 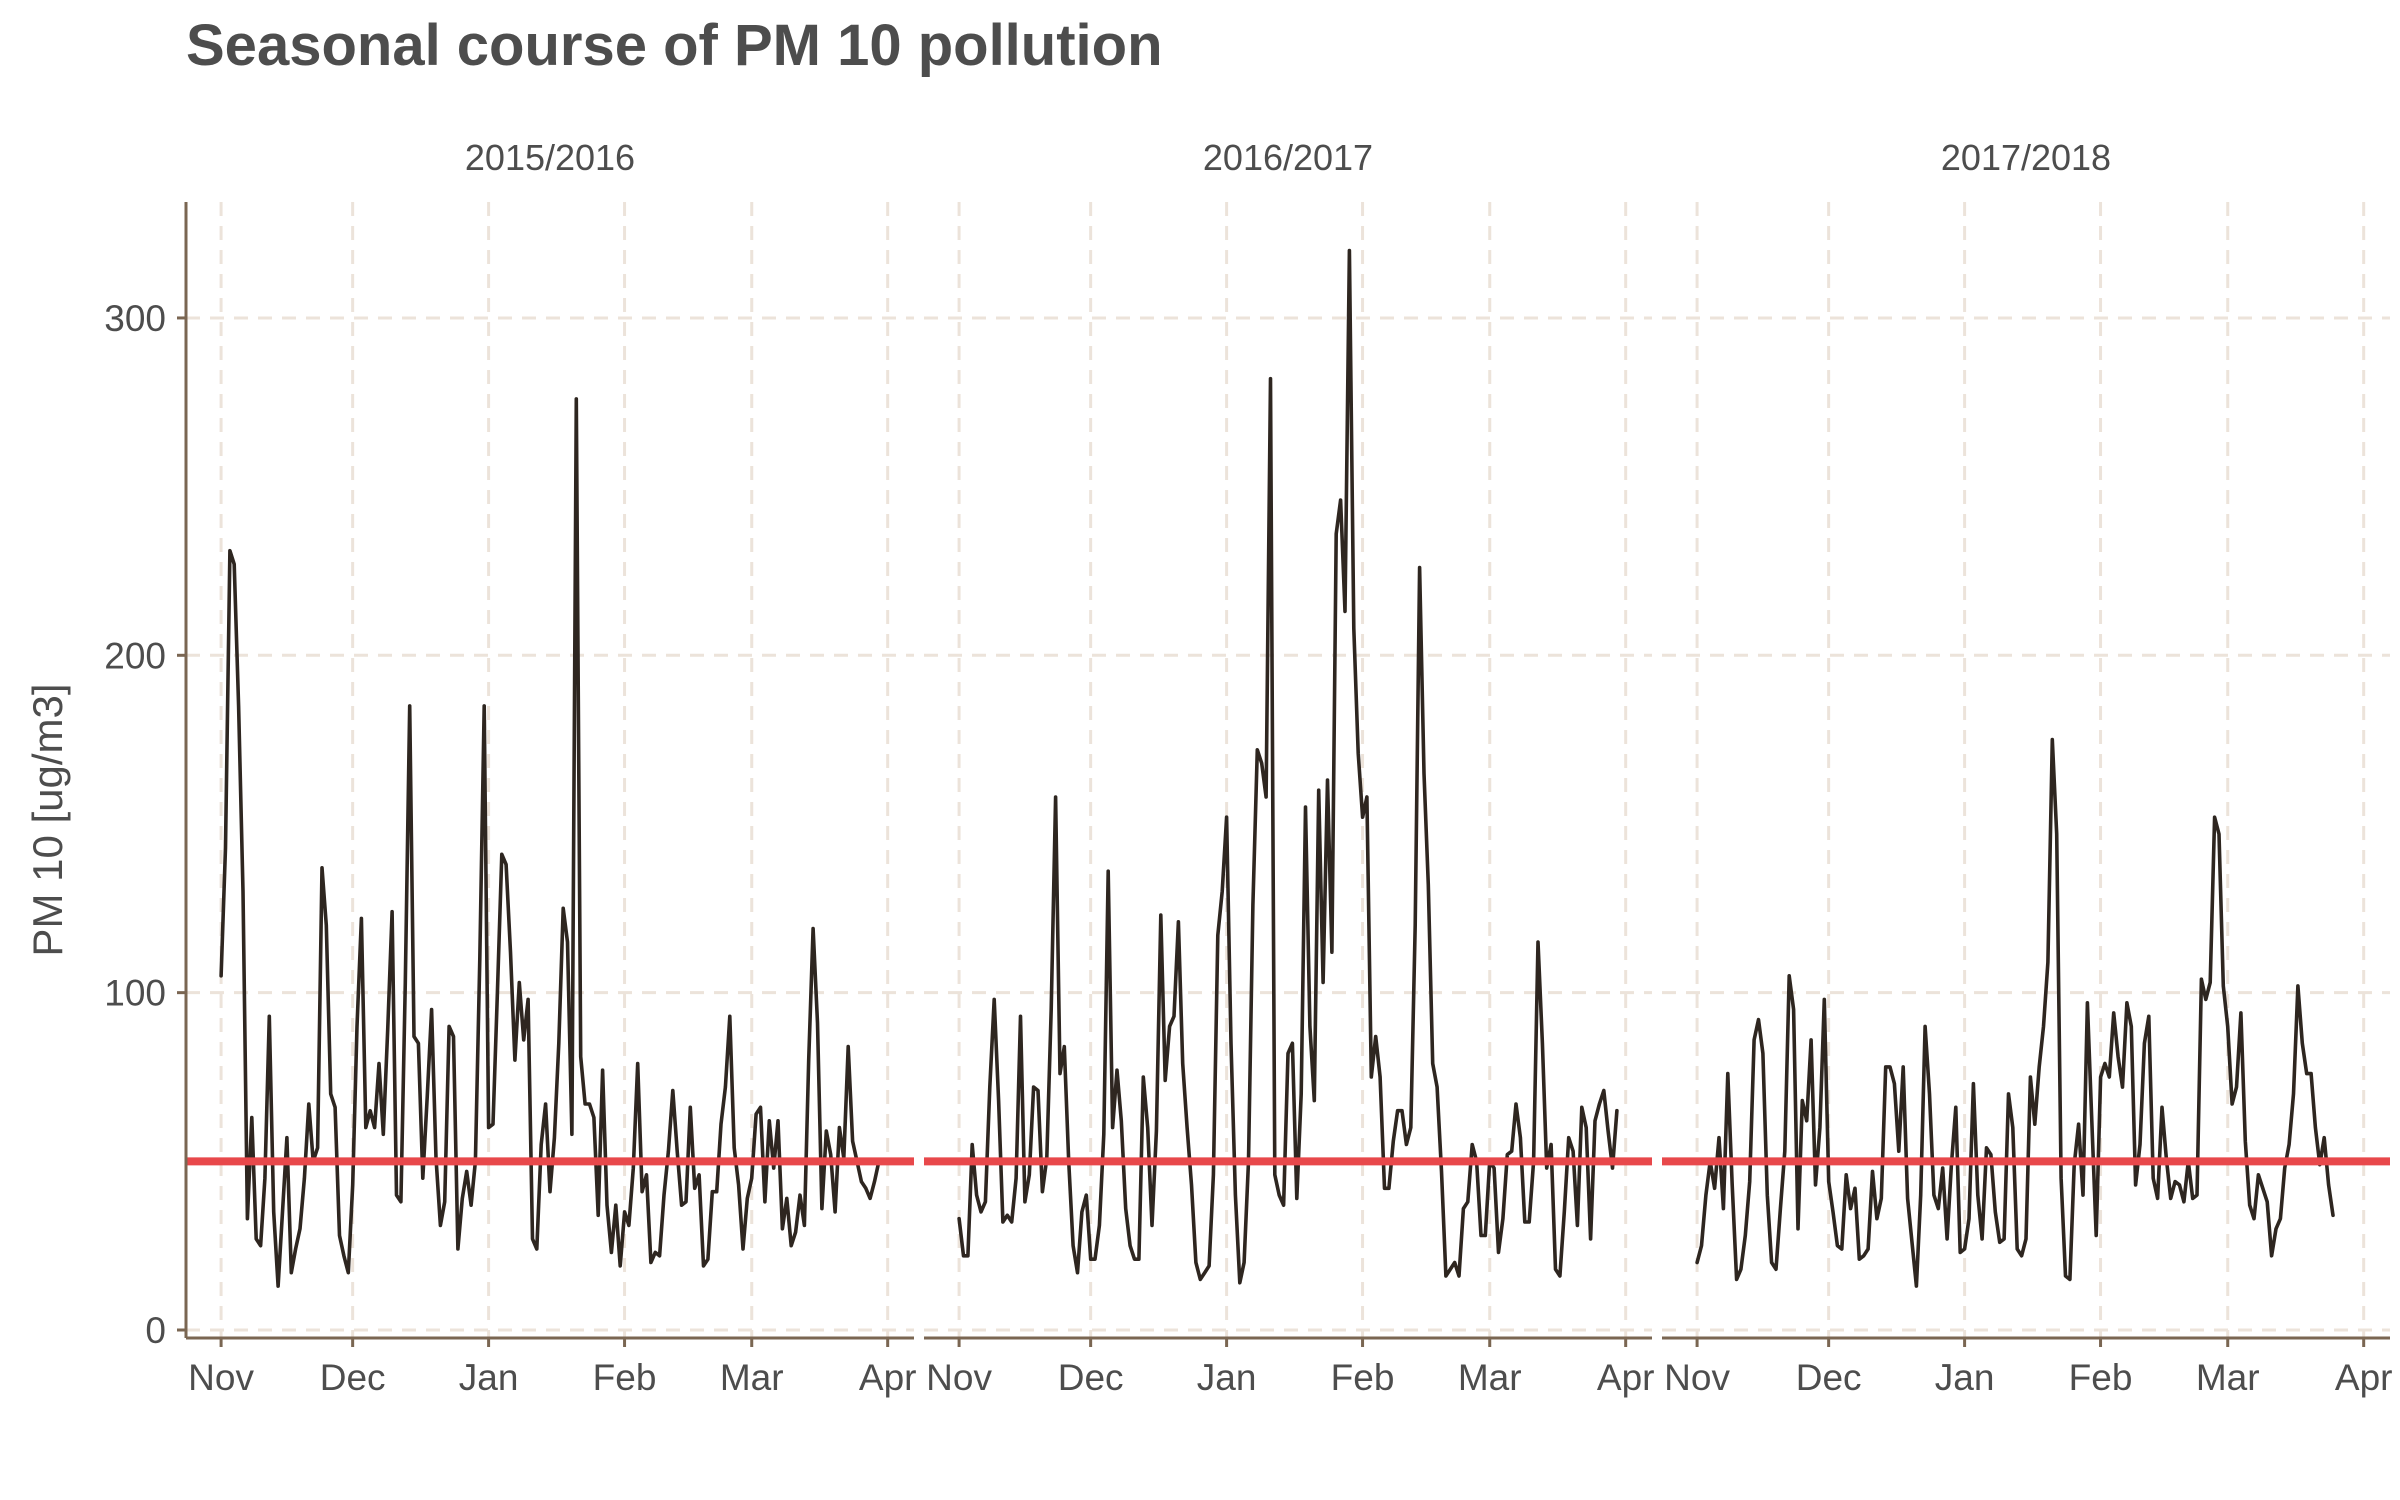 What do you see at coordinates (135, 993) in the screenshot?
I see `y-tick-label: 100` at bounding box center [135, 993].